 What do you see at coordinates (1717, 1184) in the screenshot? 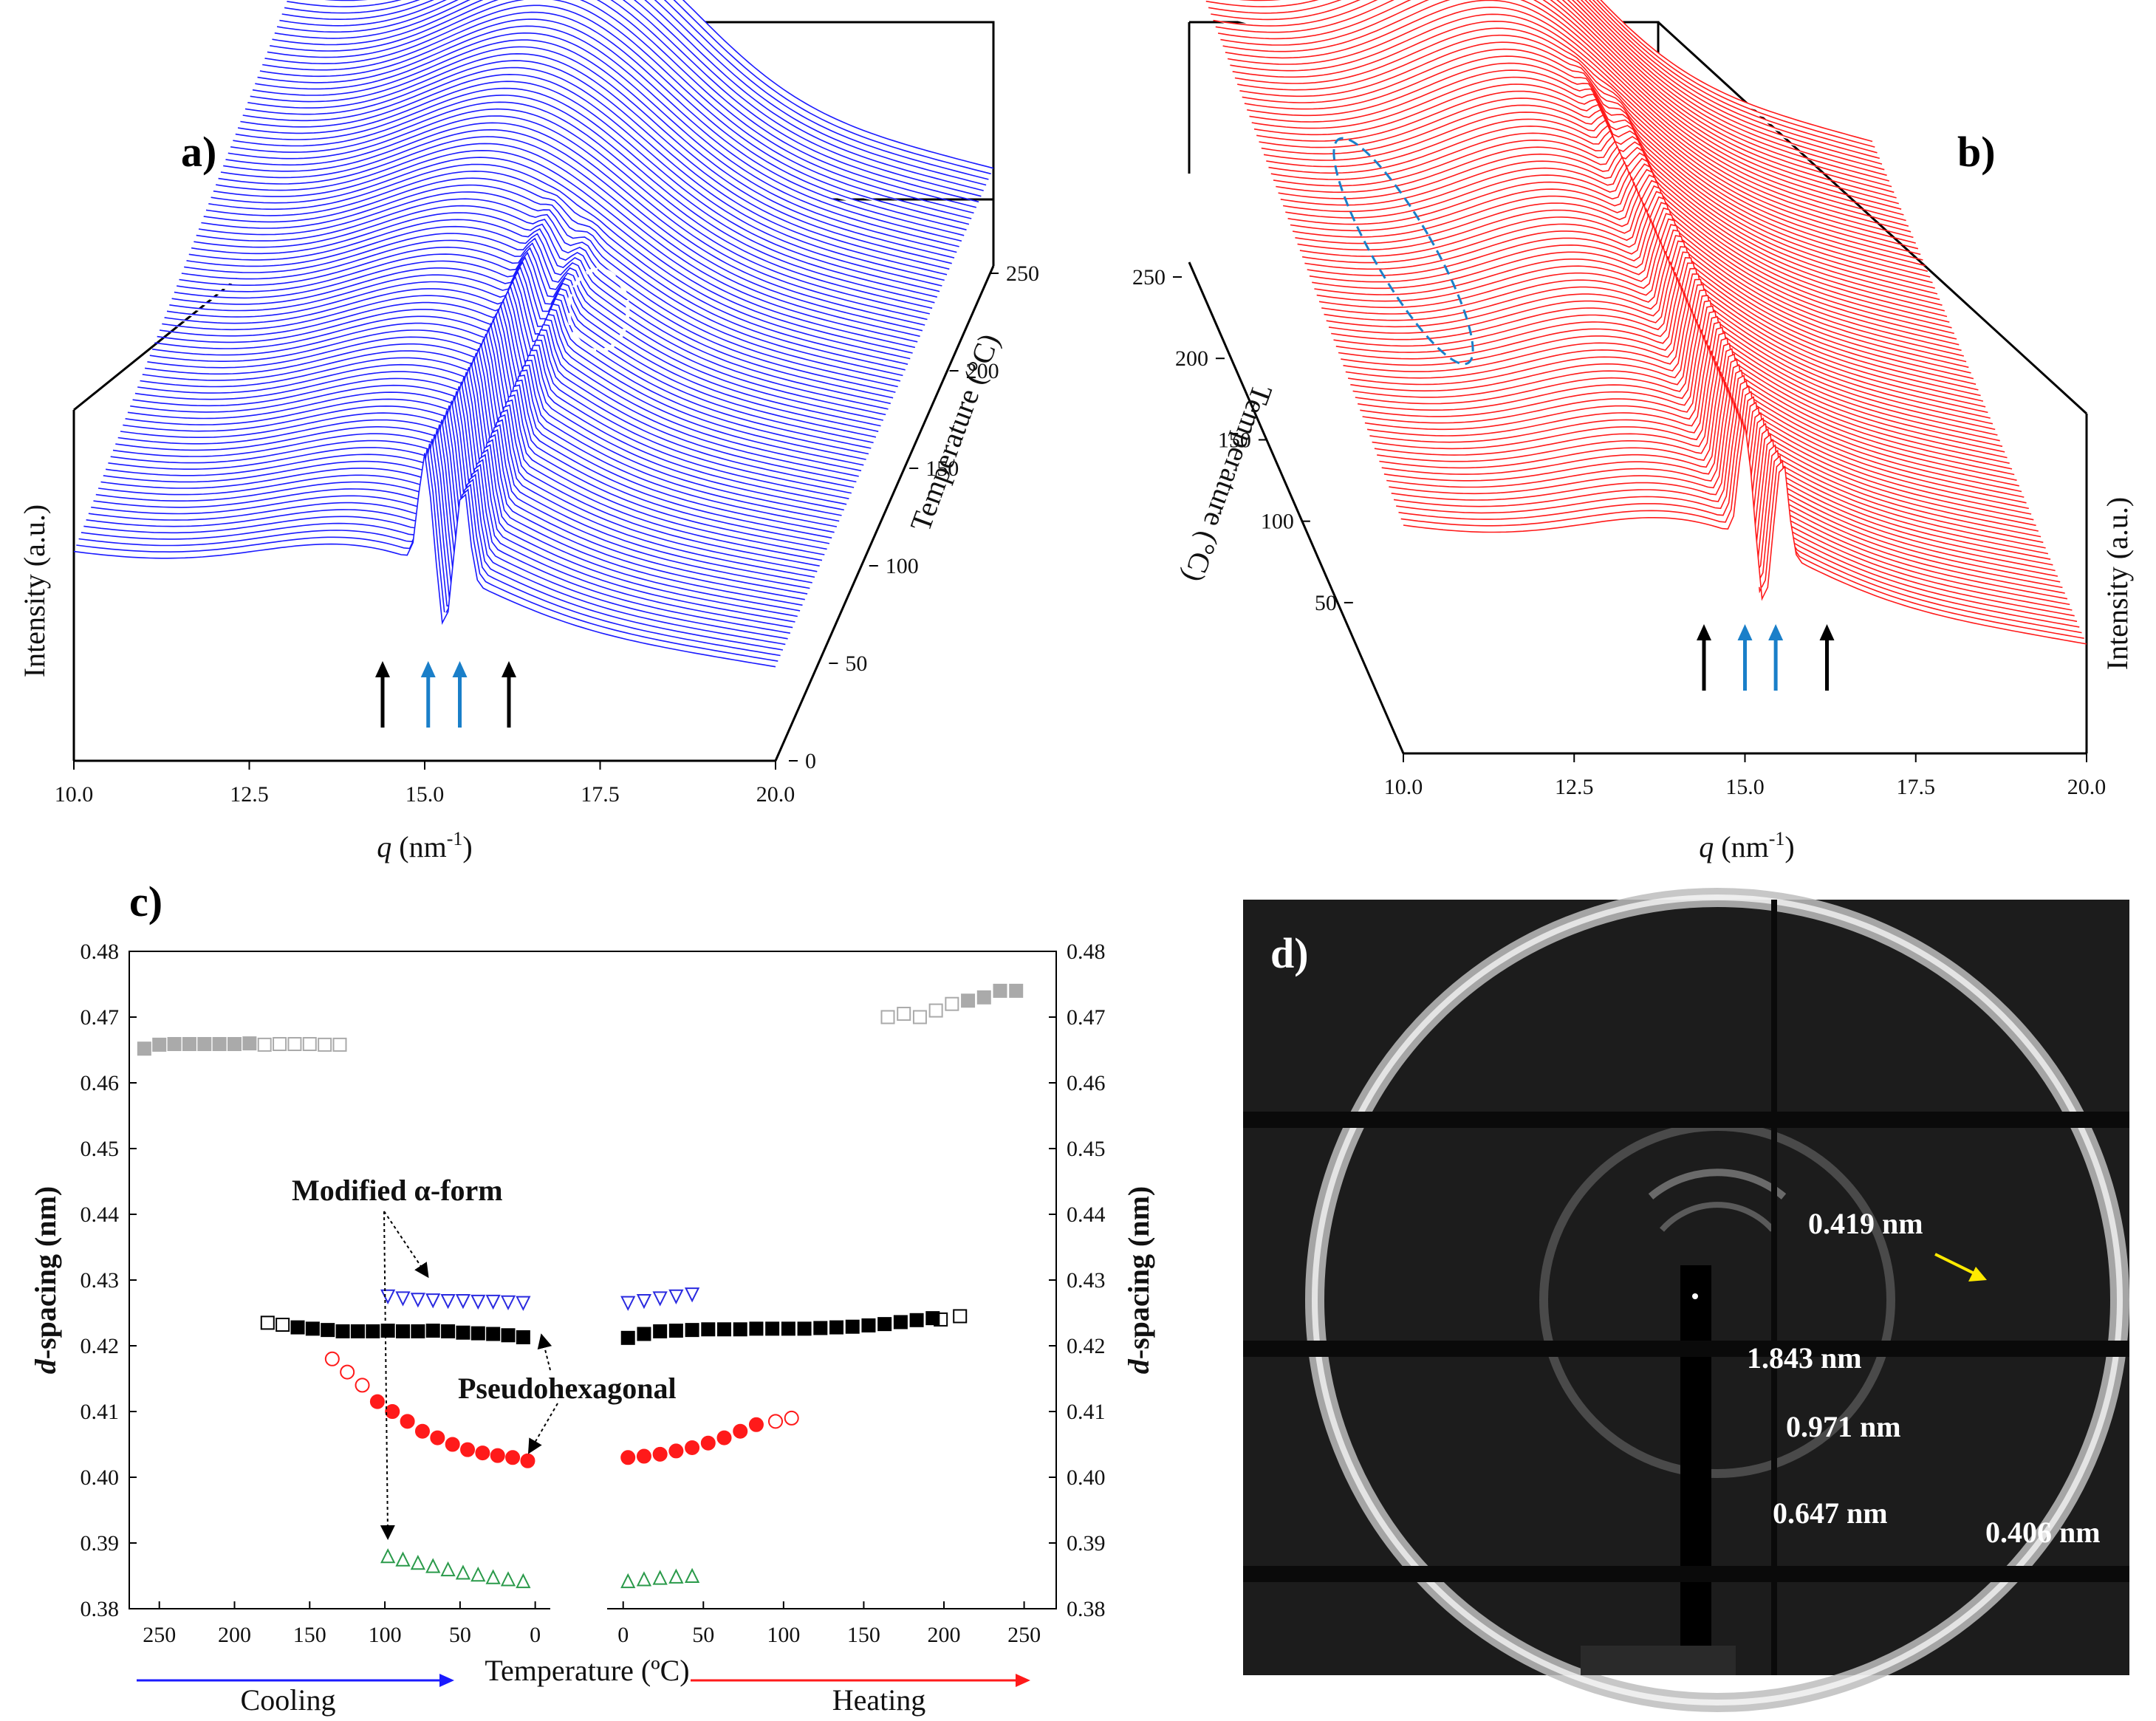
I see `diffraction-arc-inner` at bounding box center [1717, 1184].